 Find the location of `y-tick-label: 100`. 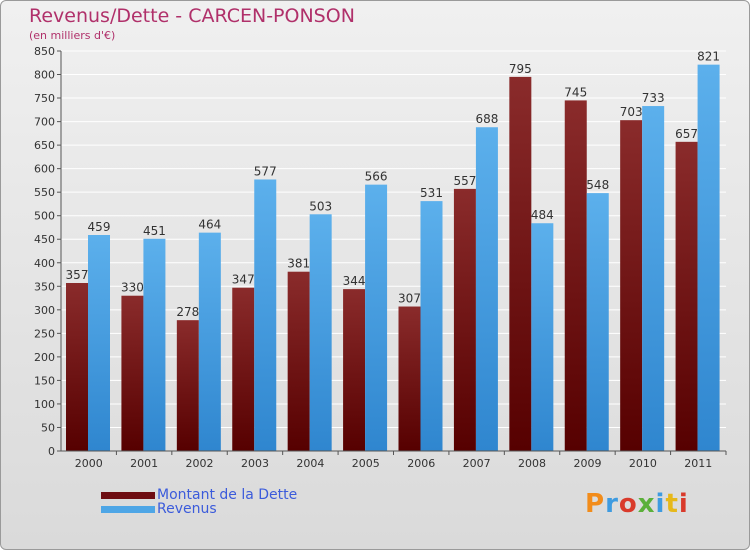

y-tick-label: 100 is located at coordinates (44, 404).